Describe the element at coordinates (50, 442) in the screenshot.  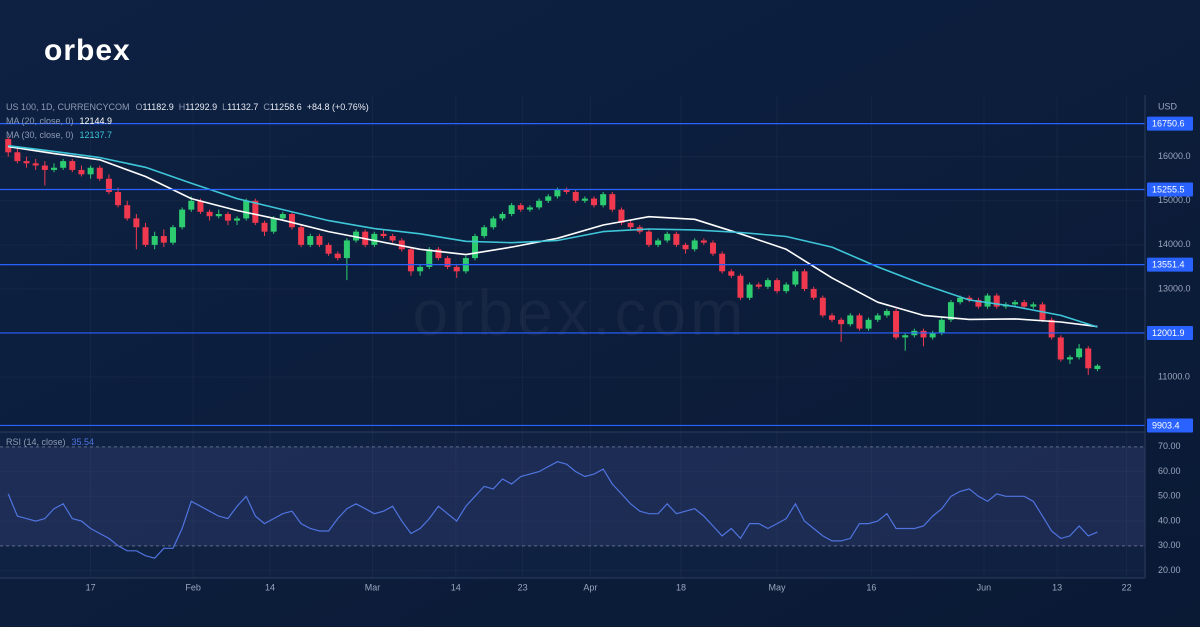
I see `rsi-legend: RSI (14, close) 35.54` at that location.